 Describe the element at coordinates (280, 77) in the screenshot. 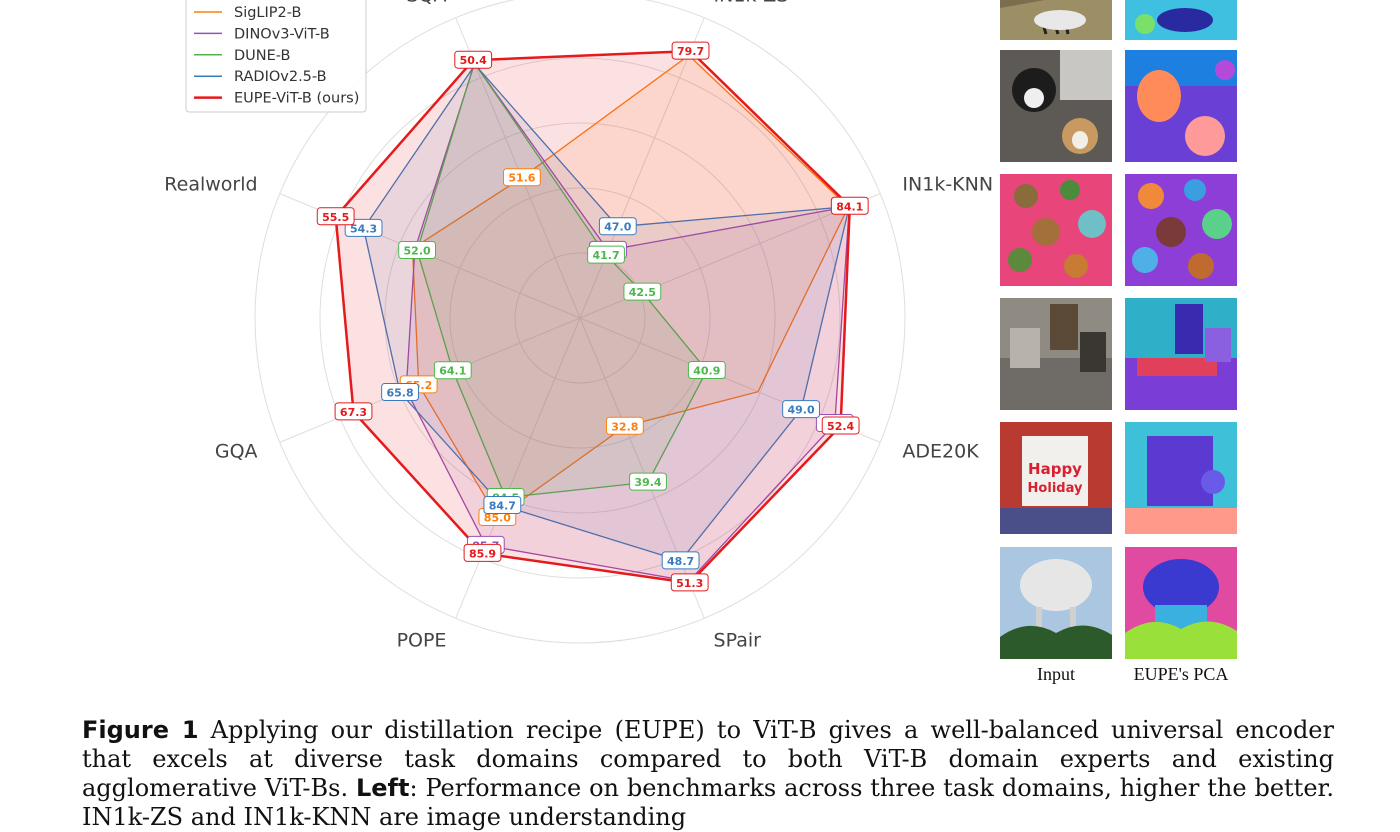

I see `legend-entry: RADIOv2.5-B` at that location.